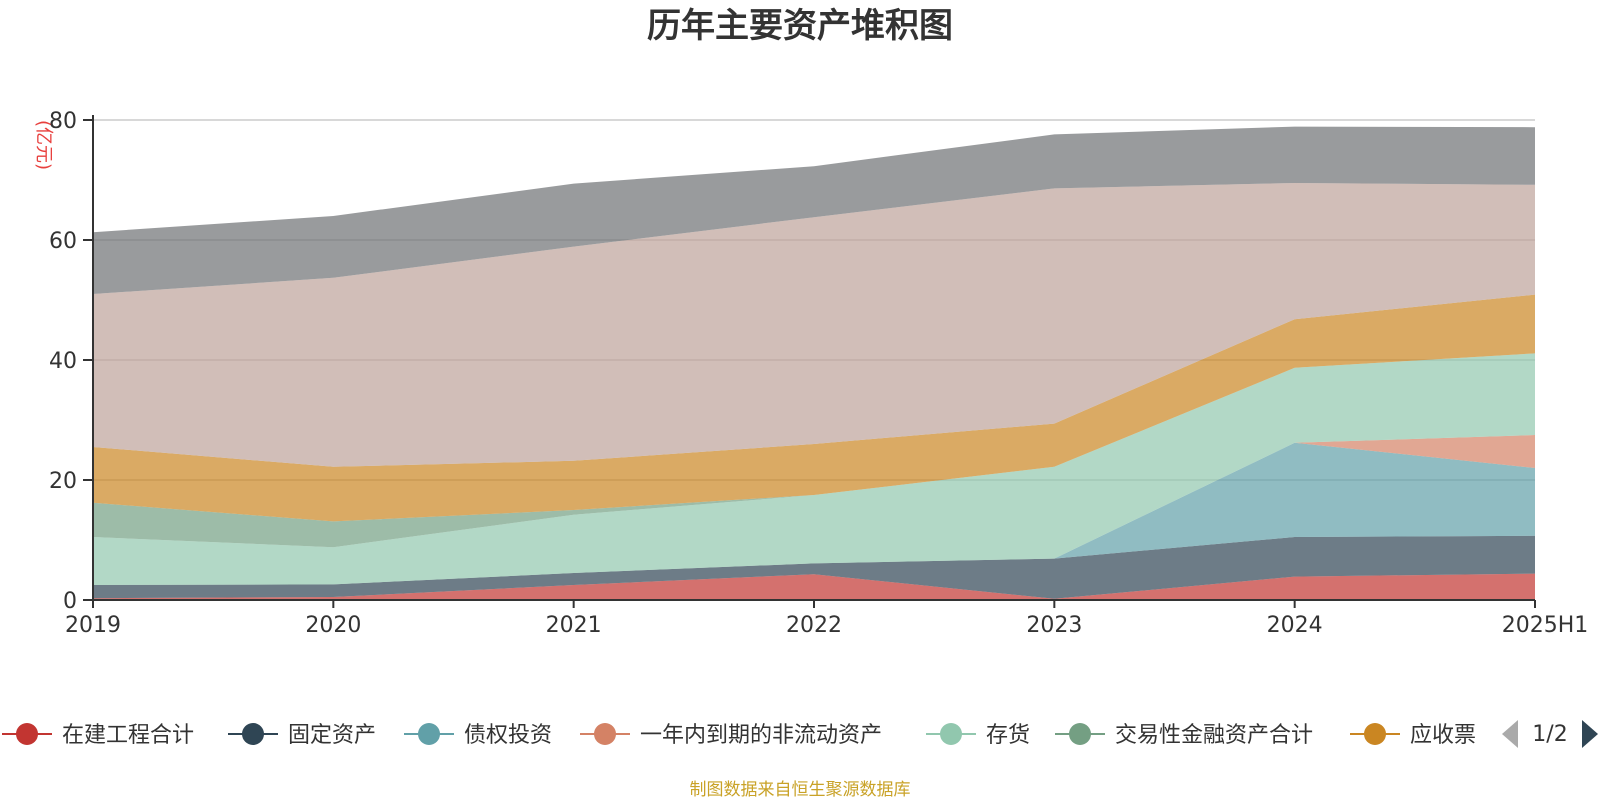 Image resolution: width=1600 pixels, height=800 pixels. Describe the element at coordinates (128, 735) in the screenshot. I see `legend-item-label: 在建工程合计` at that location.